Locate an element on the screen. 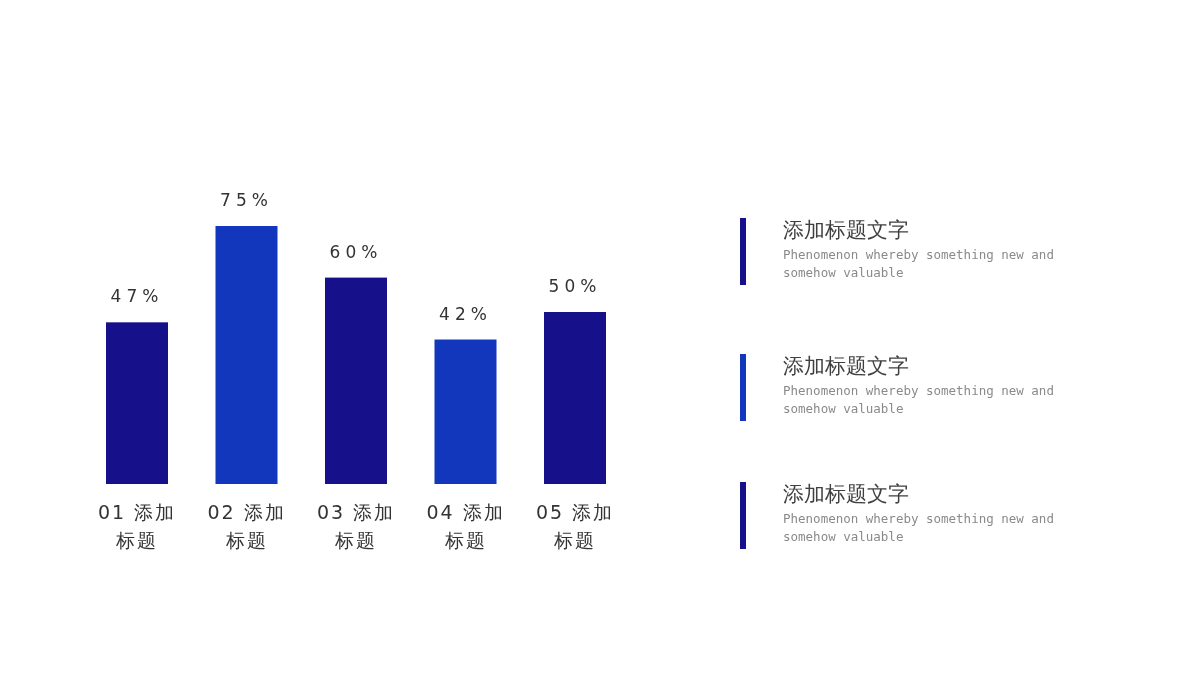 This screenshot has height=675, width=1200. x-tick-label: 05 添加标题 is located at coordinates (575, 526).